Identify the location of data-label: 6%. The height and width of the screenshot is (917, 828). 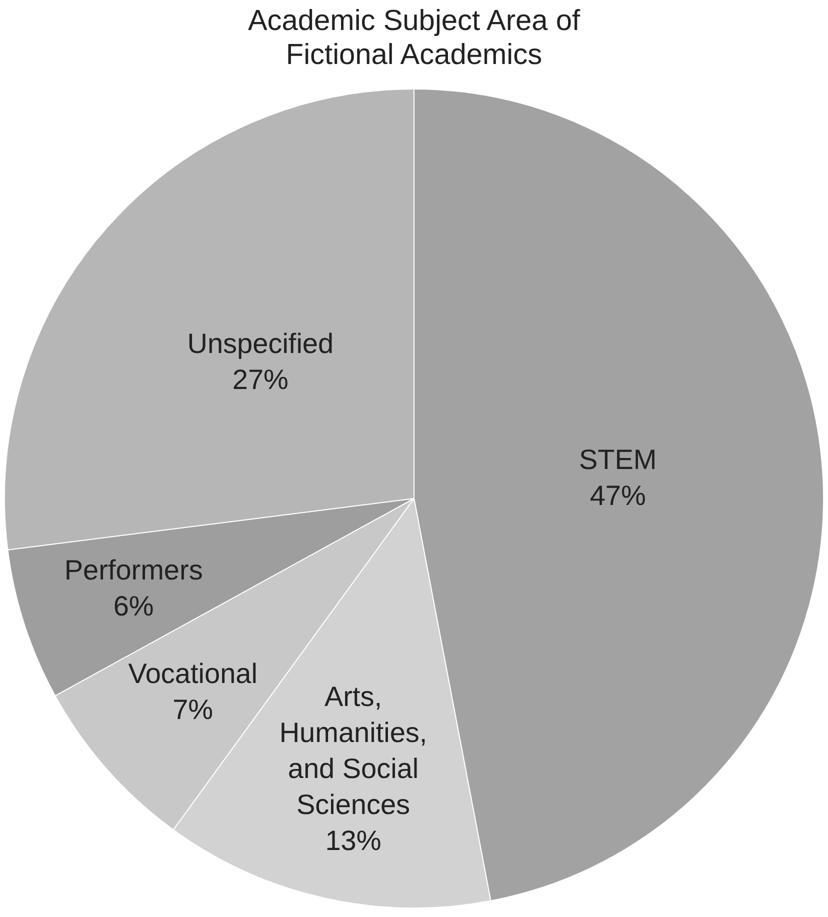
(133, 606).